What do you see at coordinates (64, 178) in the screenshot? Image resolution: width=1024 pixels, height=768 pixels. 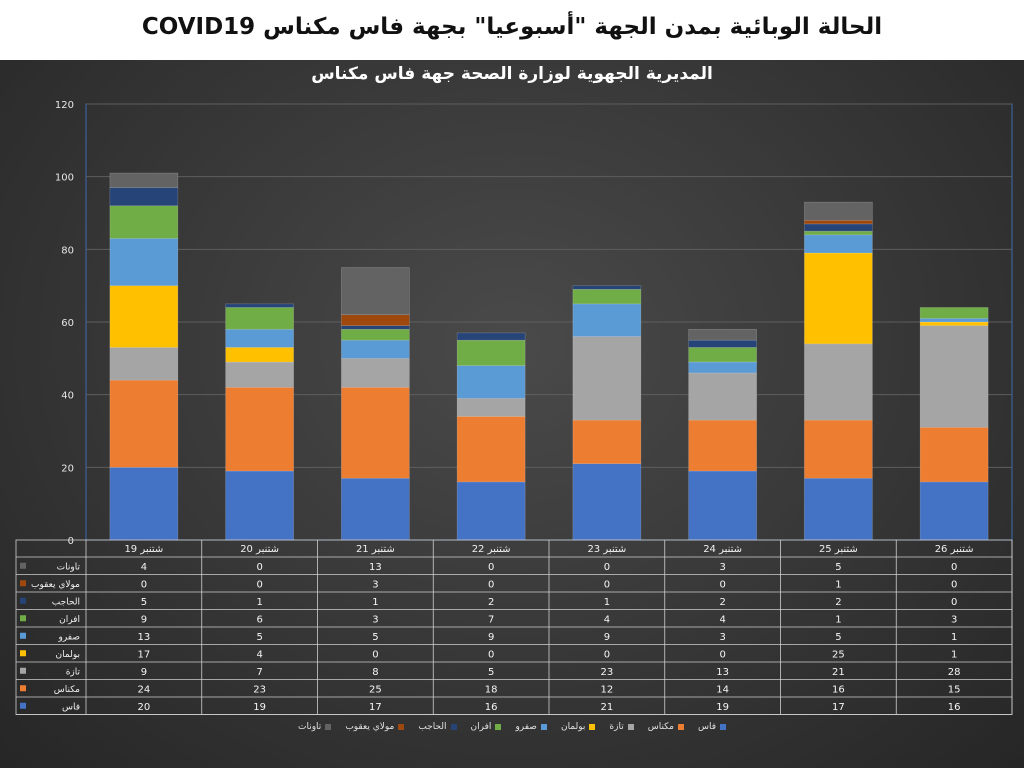 I see `y-tick-label: 100` at bounding box center [64, 178].